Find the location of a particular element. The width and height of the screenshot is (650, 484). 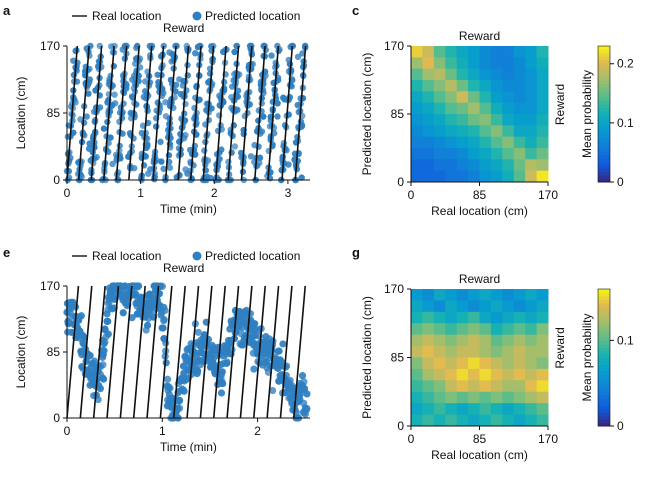

legend-real-location: Real location is located at coordinates (126, 256).